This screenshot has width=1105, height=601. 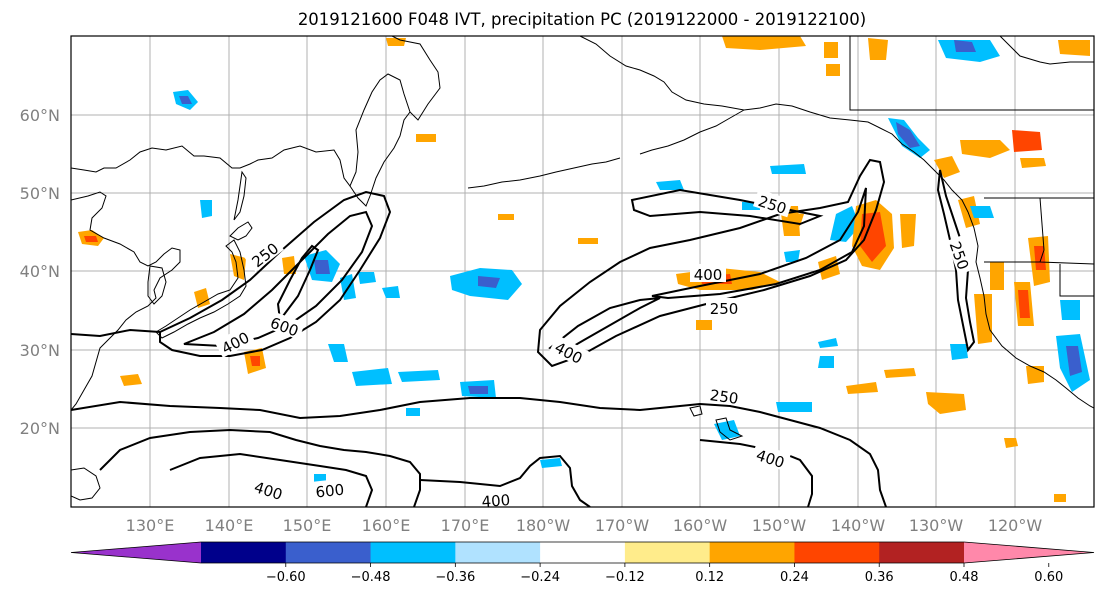 I want to click on asia-east-coast, so click(x=126, y=301).